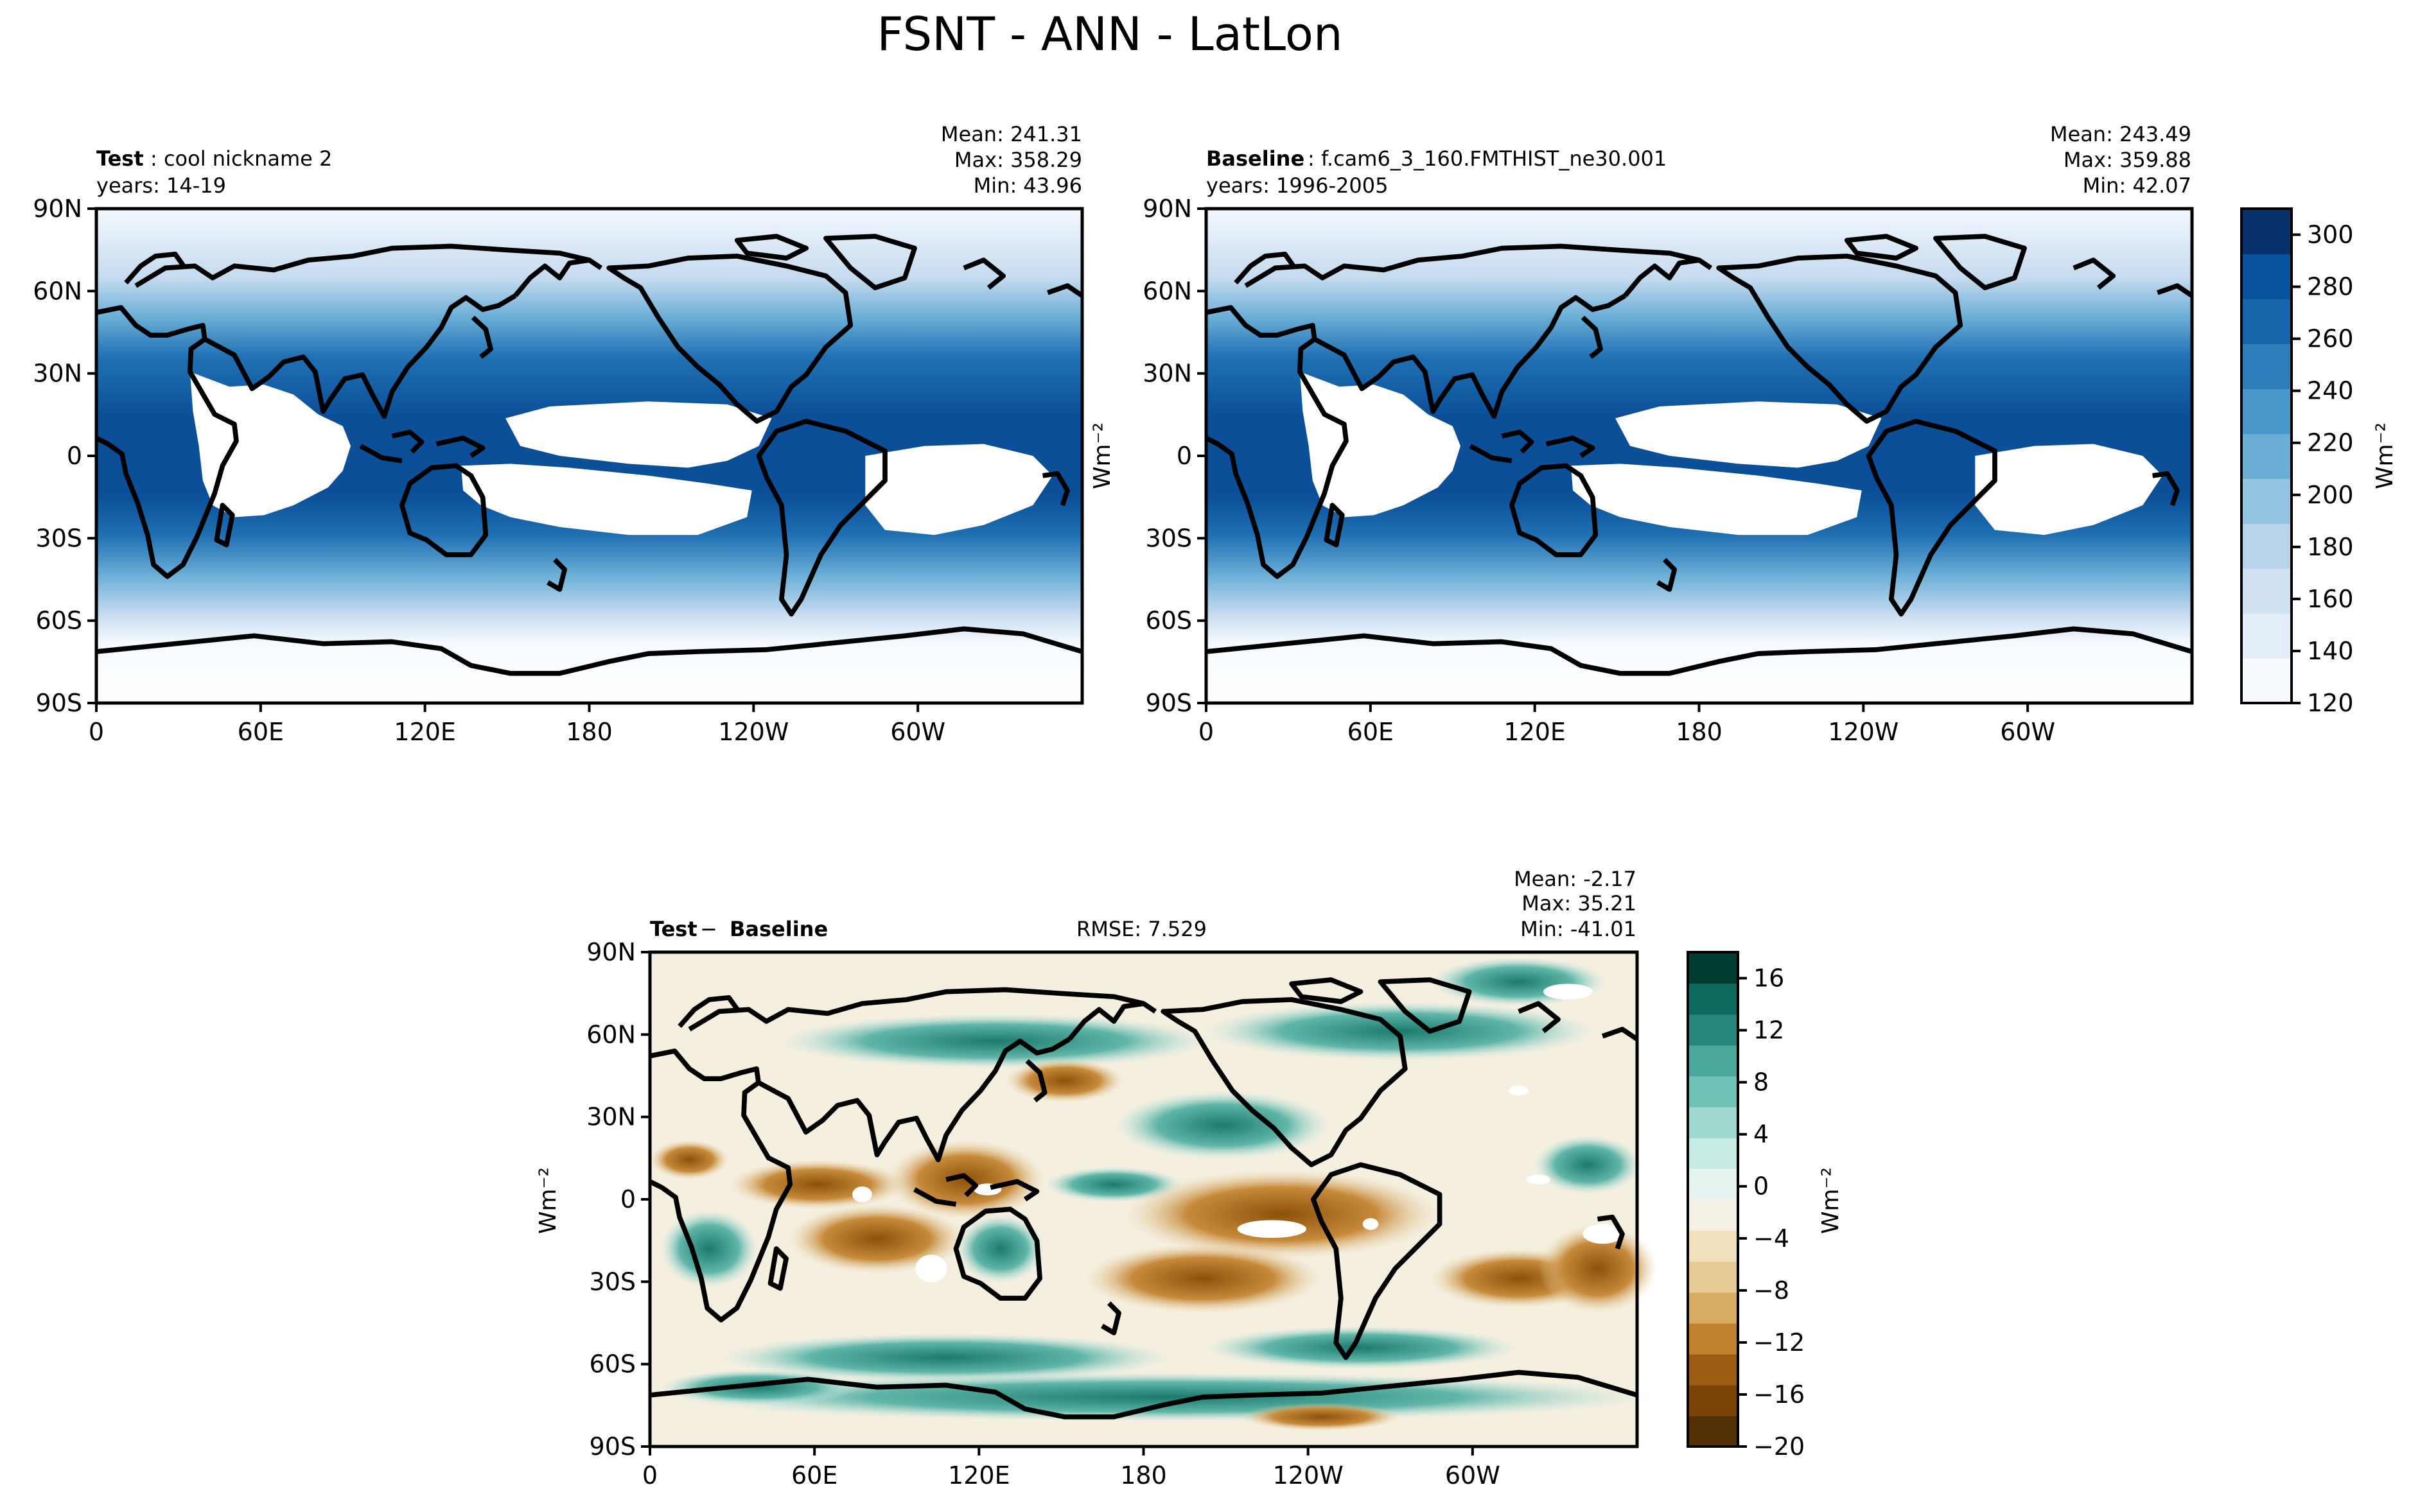  Describe the element at coordinates (1578, 929) in the screenshot. I see `diff-min: Min: -41.01` at that location.